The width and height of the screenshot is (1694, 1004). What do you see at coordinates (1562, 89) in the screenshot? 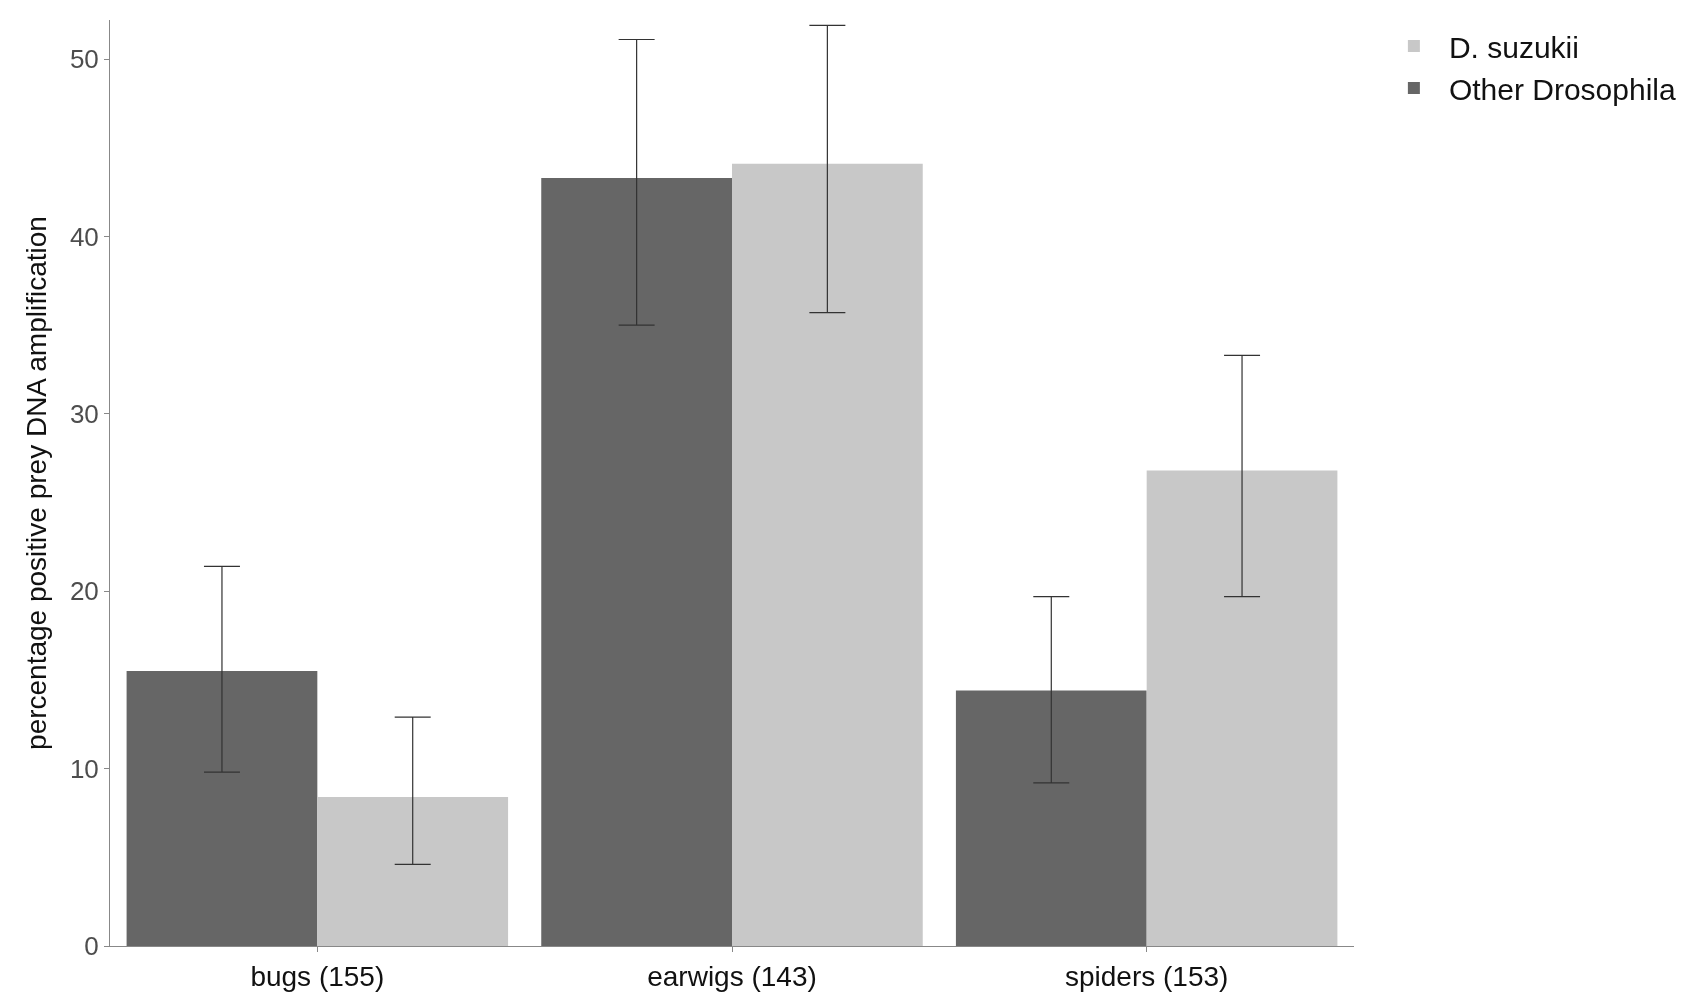
I see `legend-label: Other Drosophila` at bounding box center [1562, 89].